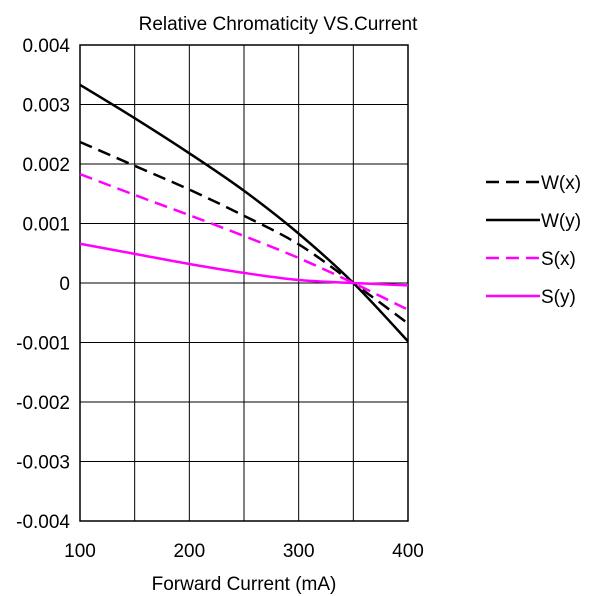 This screenshot has height=596, width=598. Describe the element at coordinates (43, 522) in the screenshot. I see `y-tick-label: -0.004` at that location.